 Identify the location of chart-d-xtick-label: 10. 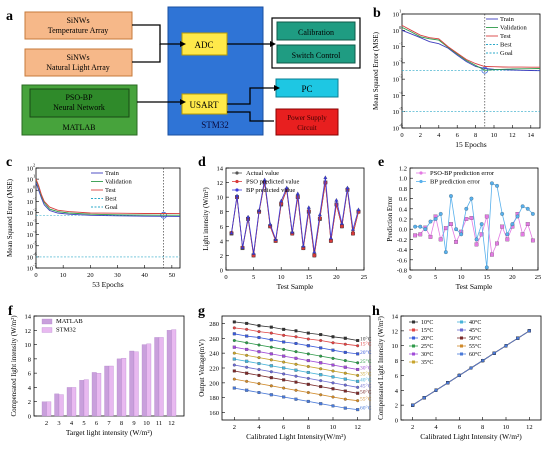
(281, 277).